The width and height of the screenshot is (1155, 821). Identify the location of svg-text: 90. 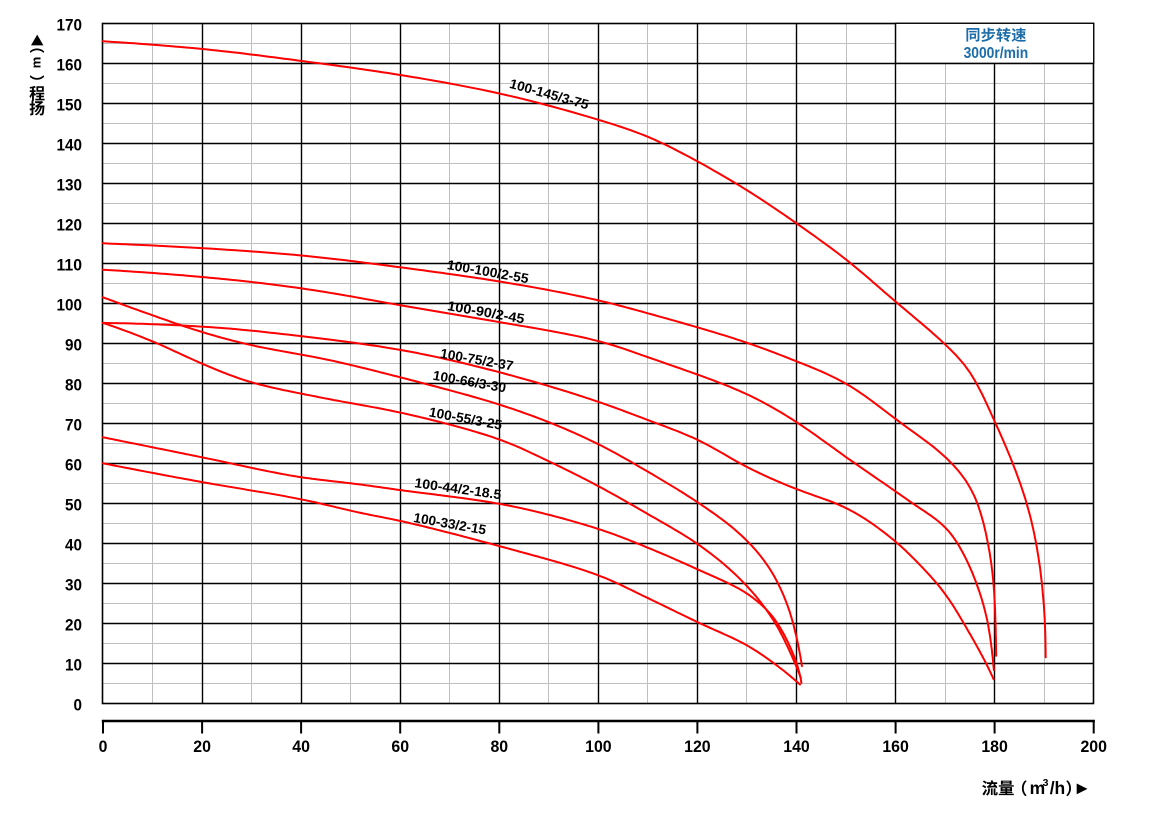
(73, 345).